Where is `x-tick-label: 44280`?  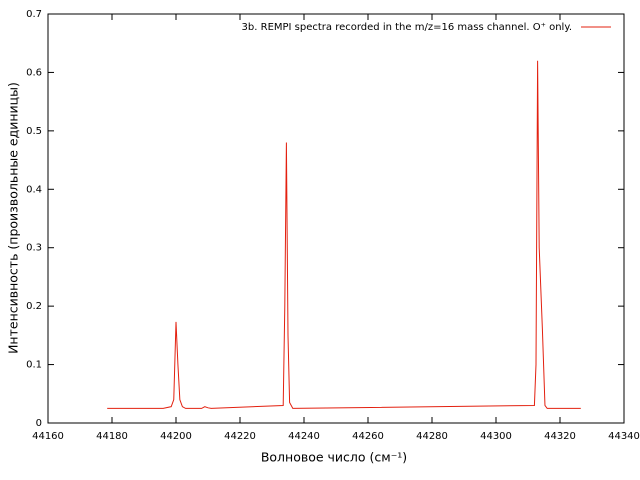 x-tick-label: 44280 is located at coordinates (432, 436).